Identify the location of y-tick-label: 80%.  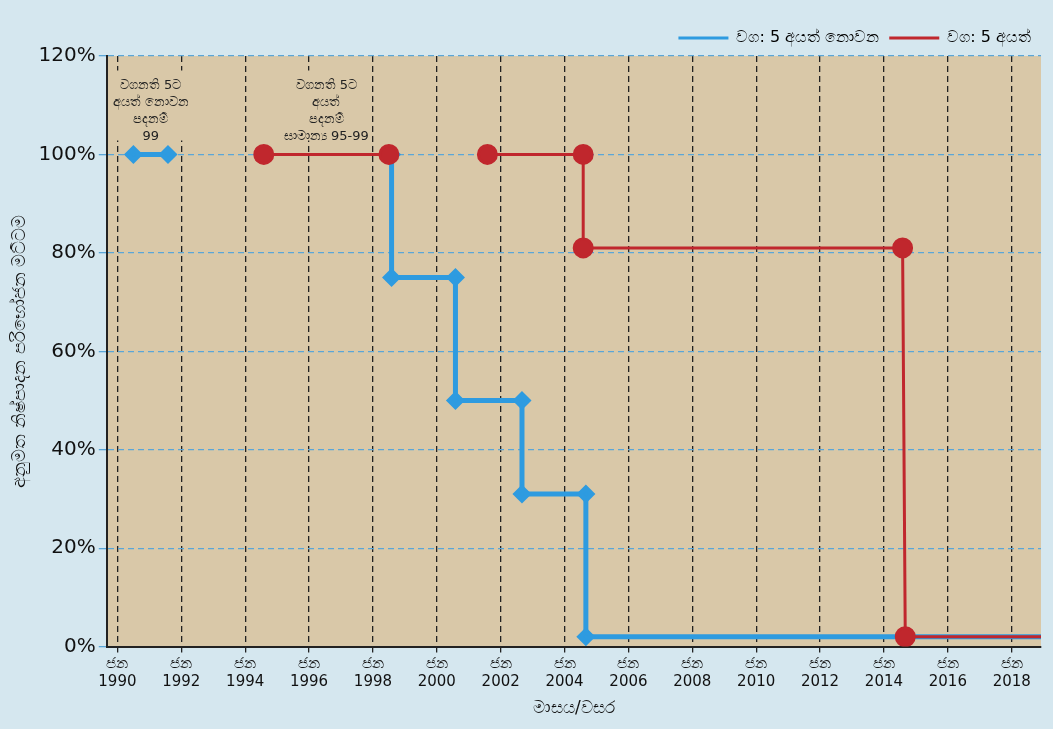
(73, 251).